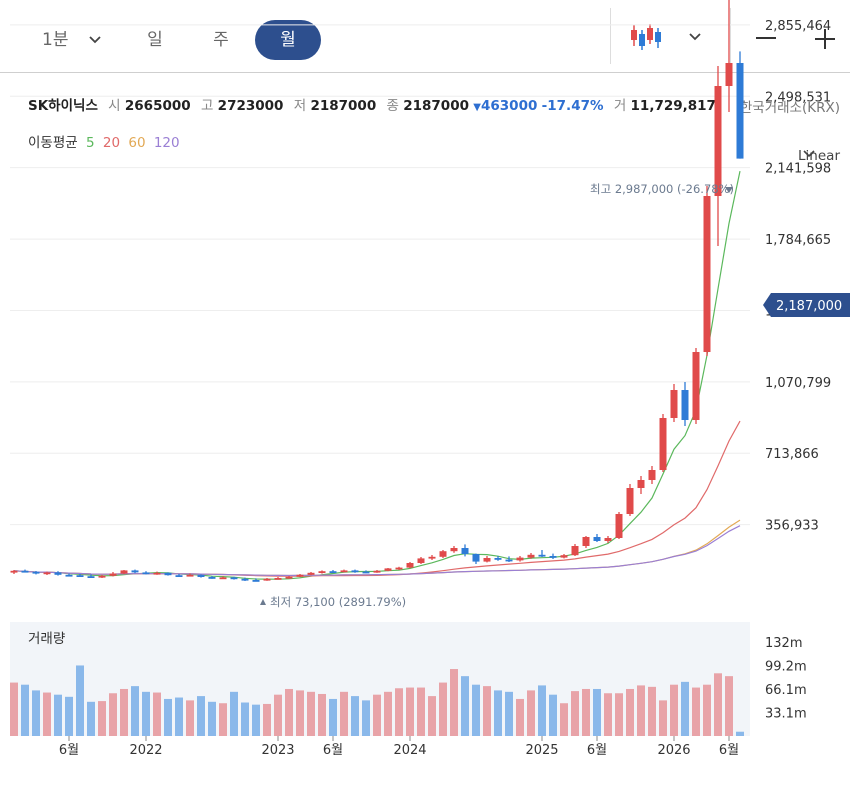 Image resolution: width=850 pixels, height=788 pixels. I want to click on low-value: 2187000, so click(343, 106).